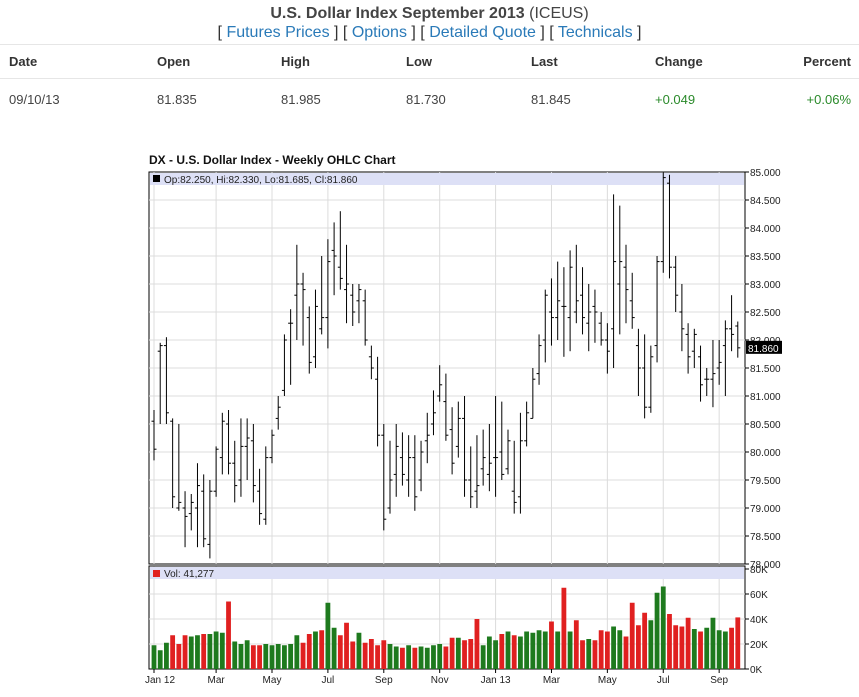 The image size is (859, 697). I want to click on contract-title: U.S. Dollar Index September 2013, so click(397, 13).